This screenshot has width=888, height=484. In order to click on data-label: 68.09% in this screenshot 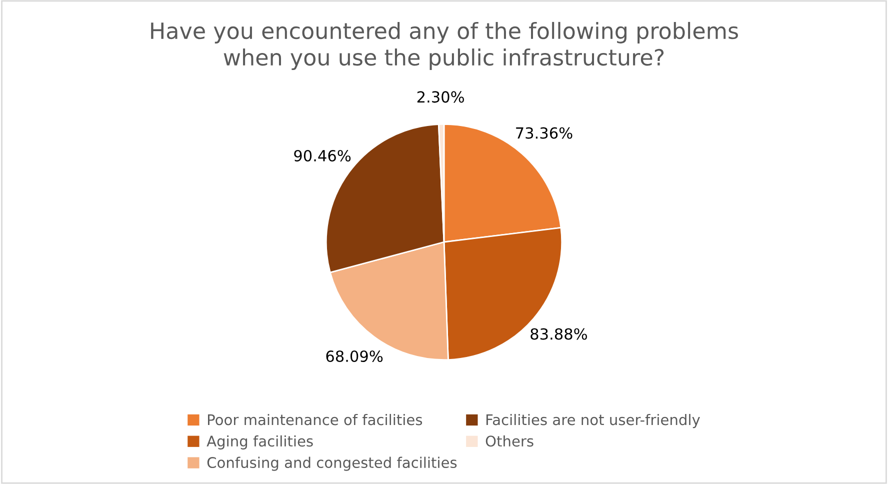, I will do `click(354, 356)`.